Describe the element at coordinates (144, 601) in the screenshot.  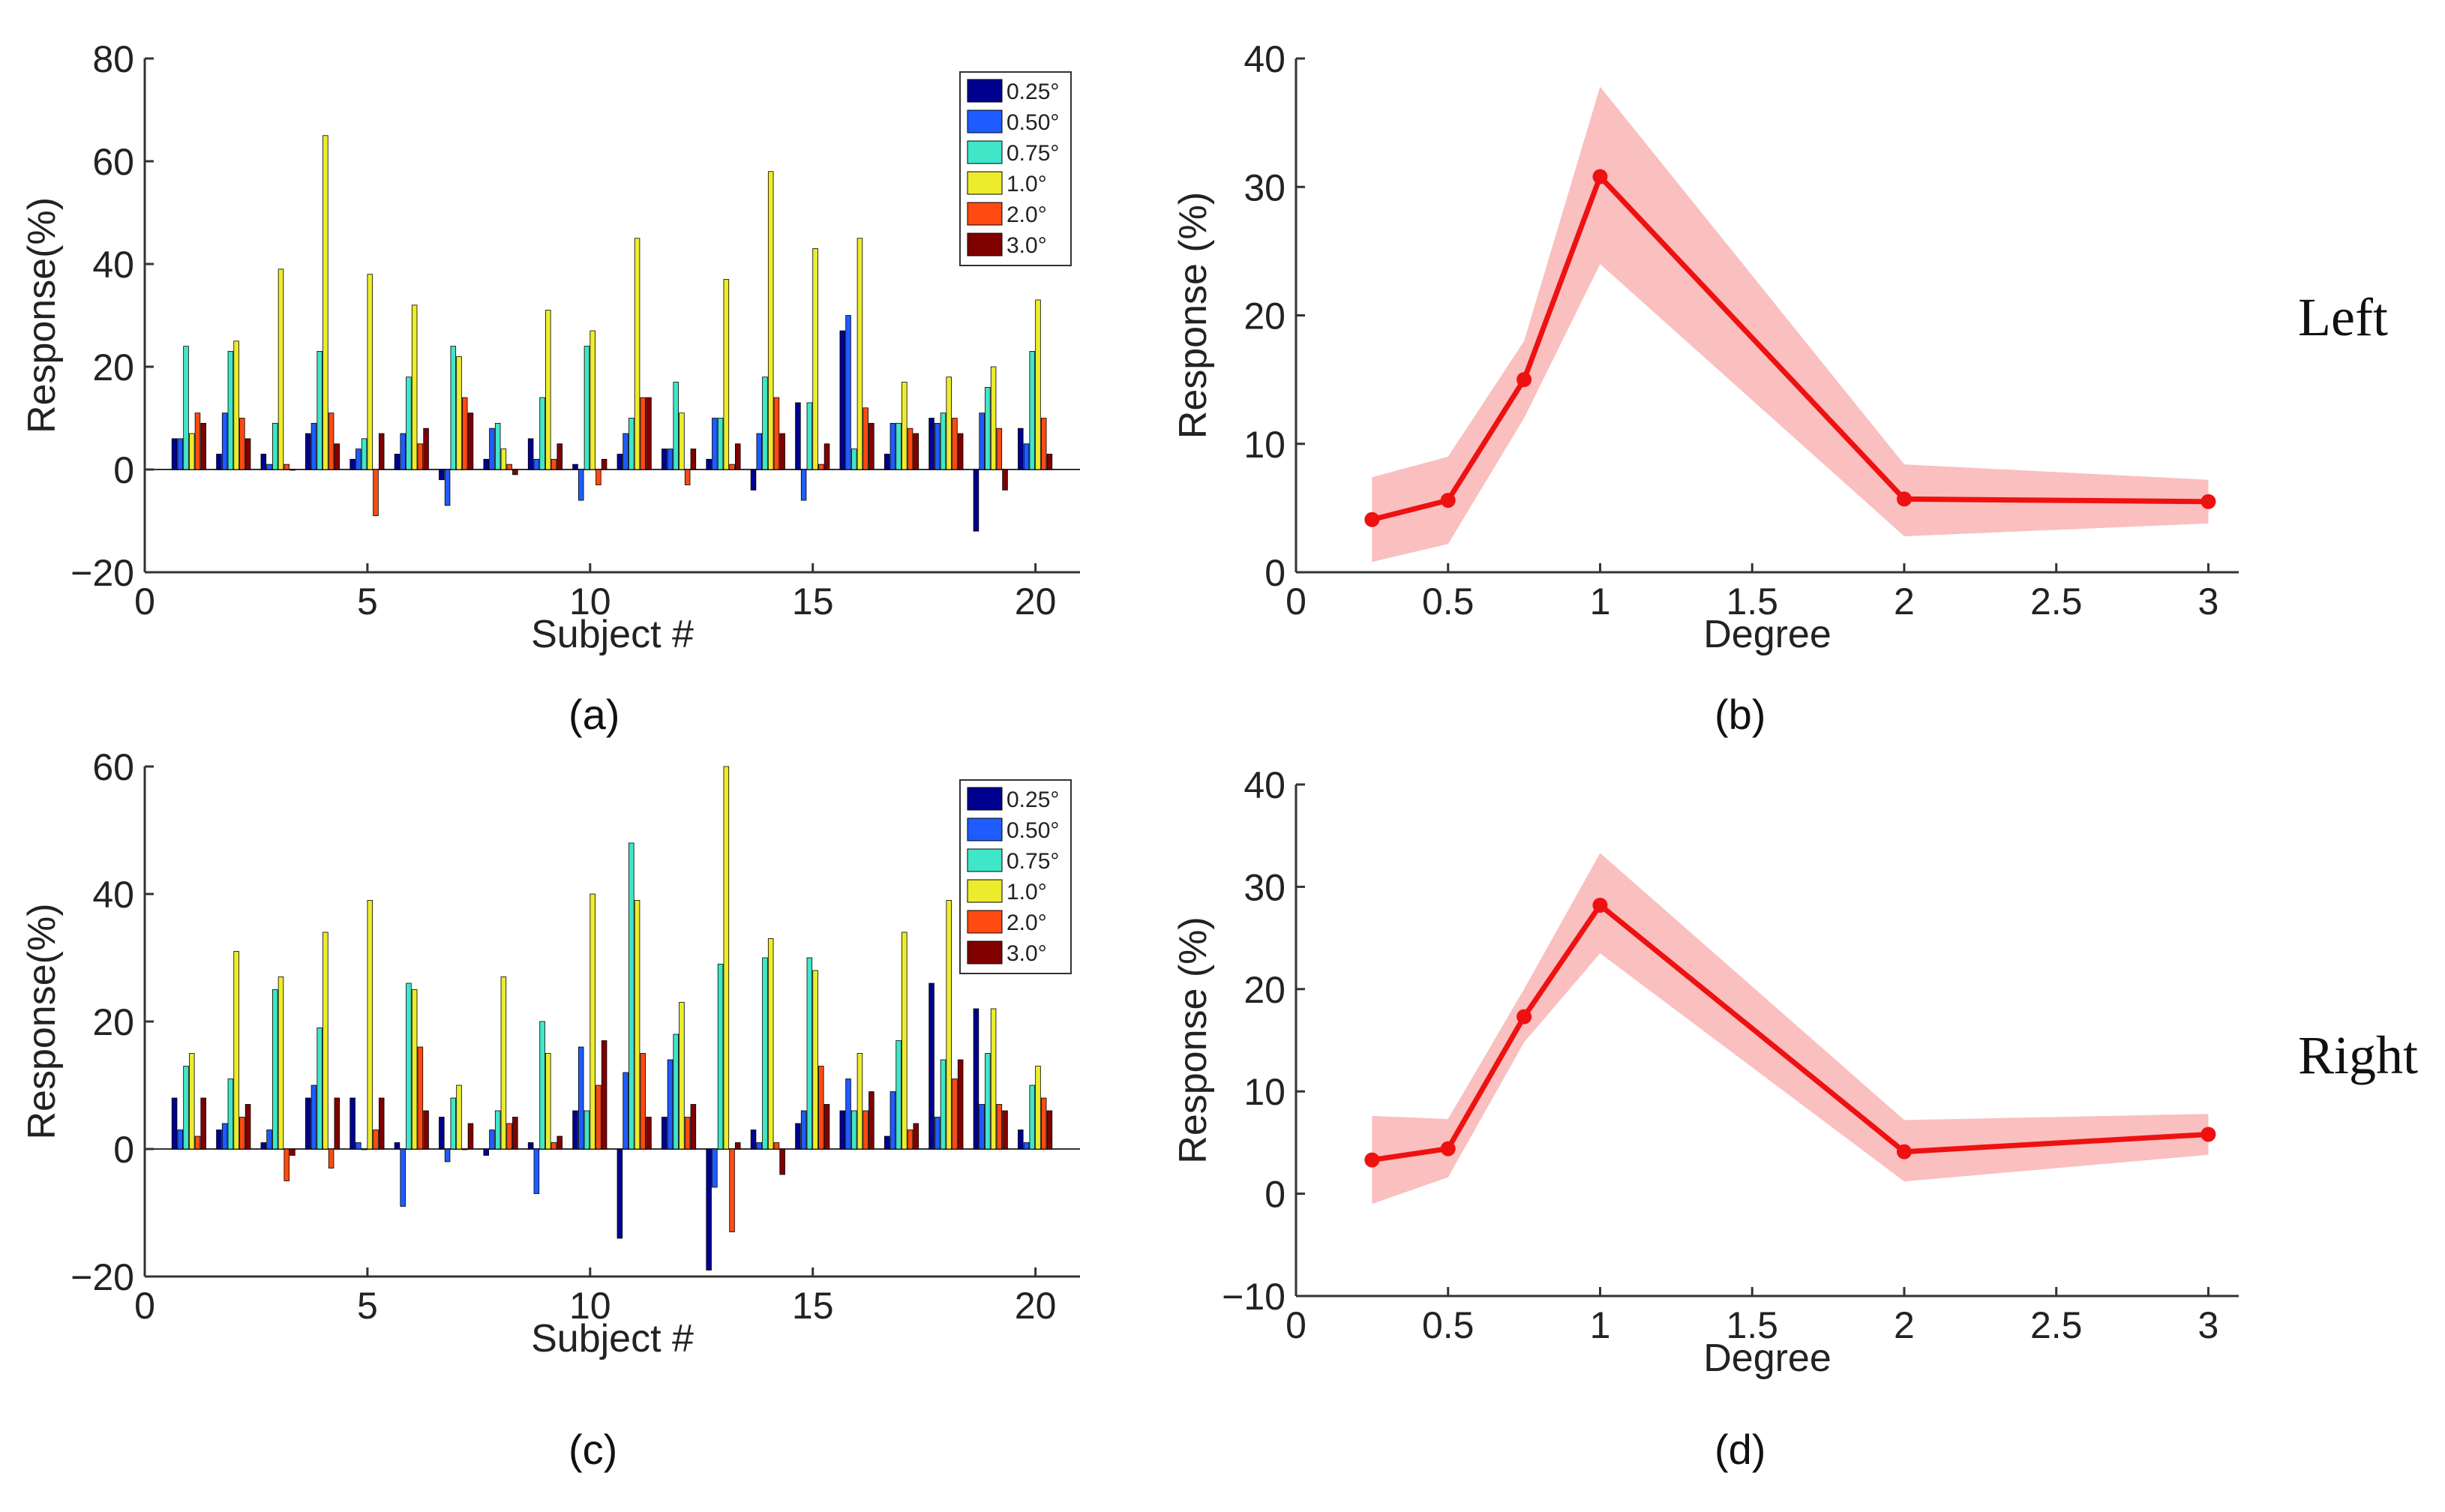
I see `x-tick-label: 0` at that location.